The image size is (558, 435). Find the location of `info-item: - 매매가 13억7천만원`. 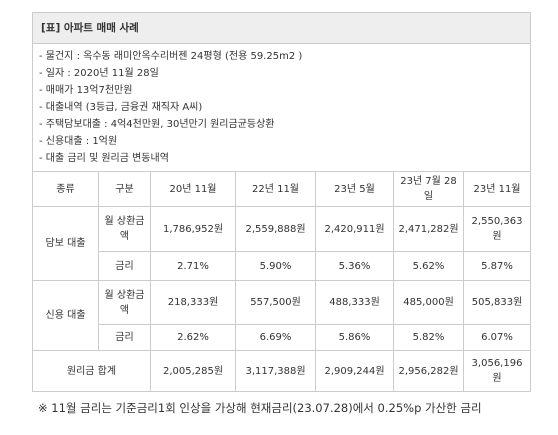

info-item: - 매매가 13억7천만원 is located at coordinates (86, 90).